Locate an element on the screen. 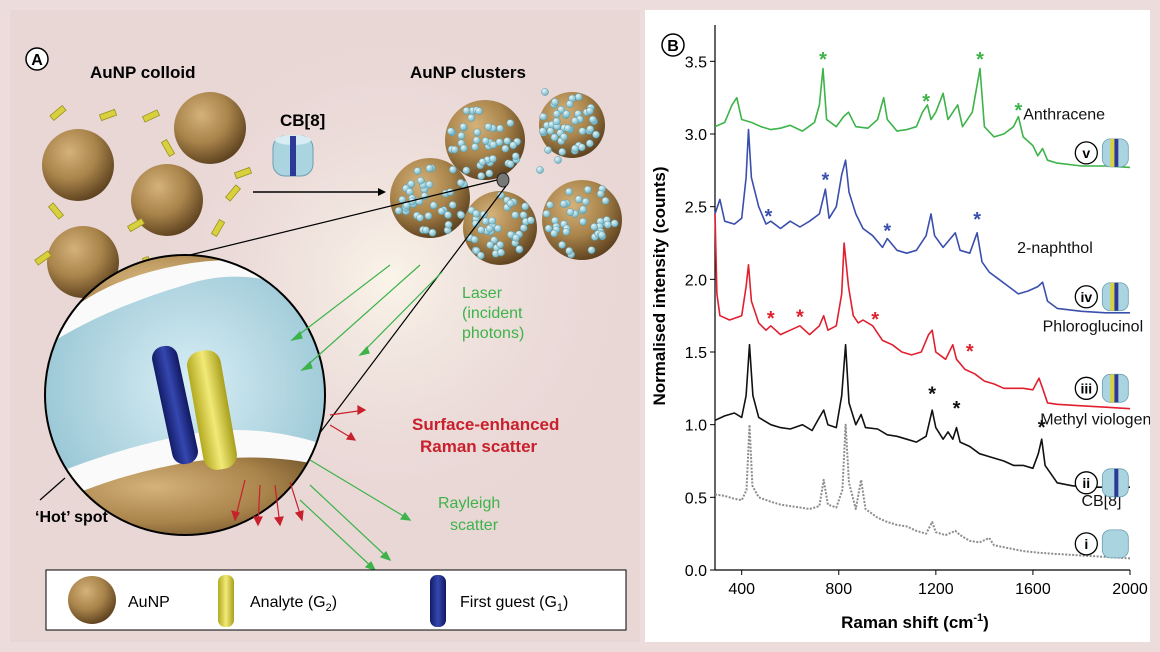 The width and height of the screenshot is (1160, 652). x-axis-label: Raman shift (cm-1) is located at coordinates (915, 622).